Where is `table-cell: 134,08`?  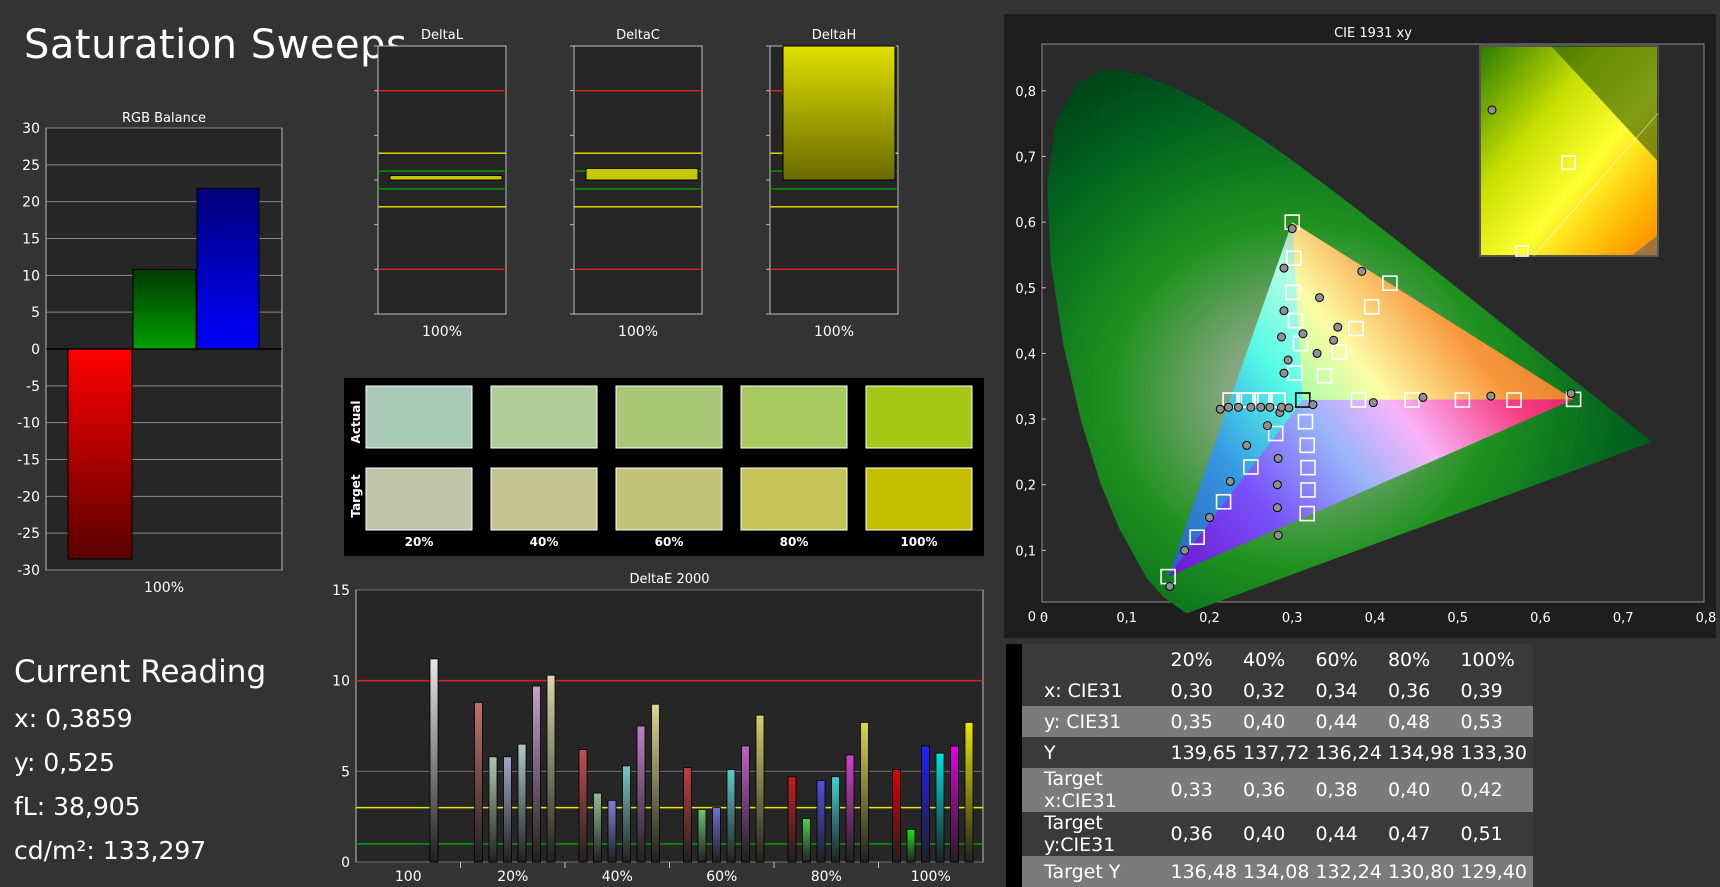
table-cell: 134,08 is located at coordinates (1279, 871).